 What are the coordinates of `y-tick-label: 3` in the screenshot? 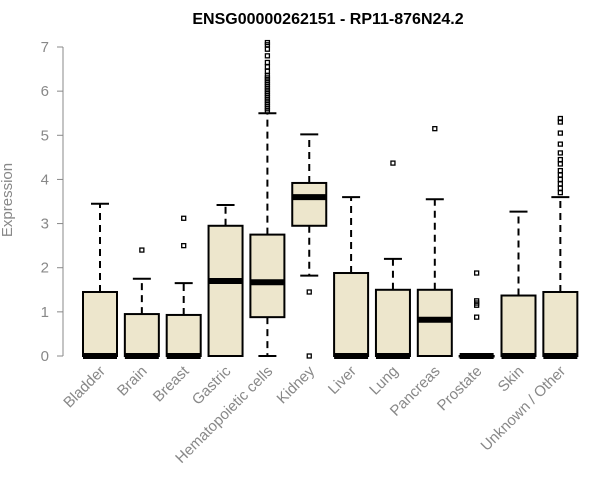 It's located at (45, 224).